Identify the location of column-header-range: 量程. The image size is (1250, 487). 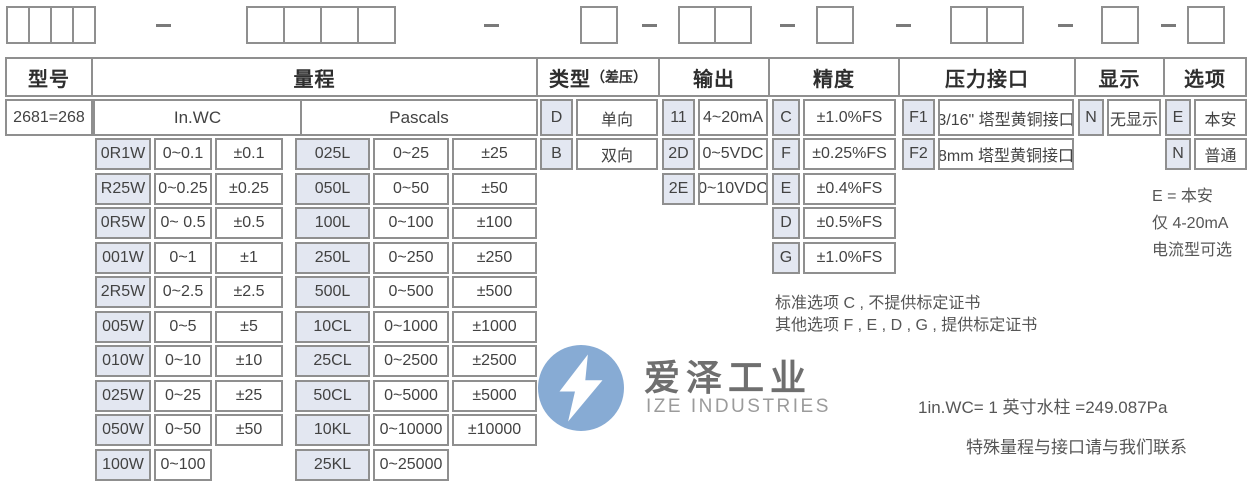
(314, 77).